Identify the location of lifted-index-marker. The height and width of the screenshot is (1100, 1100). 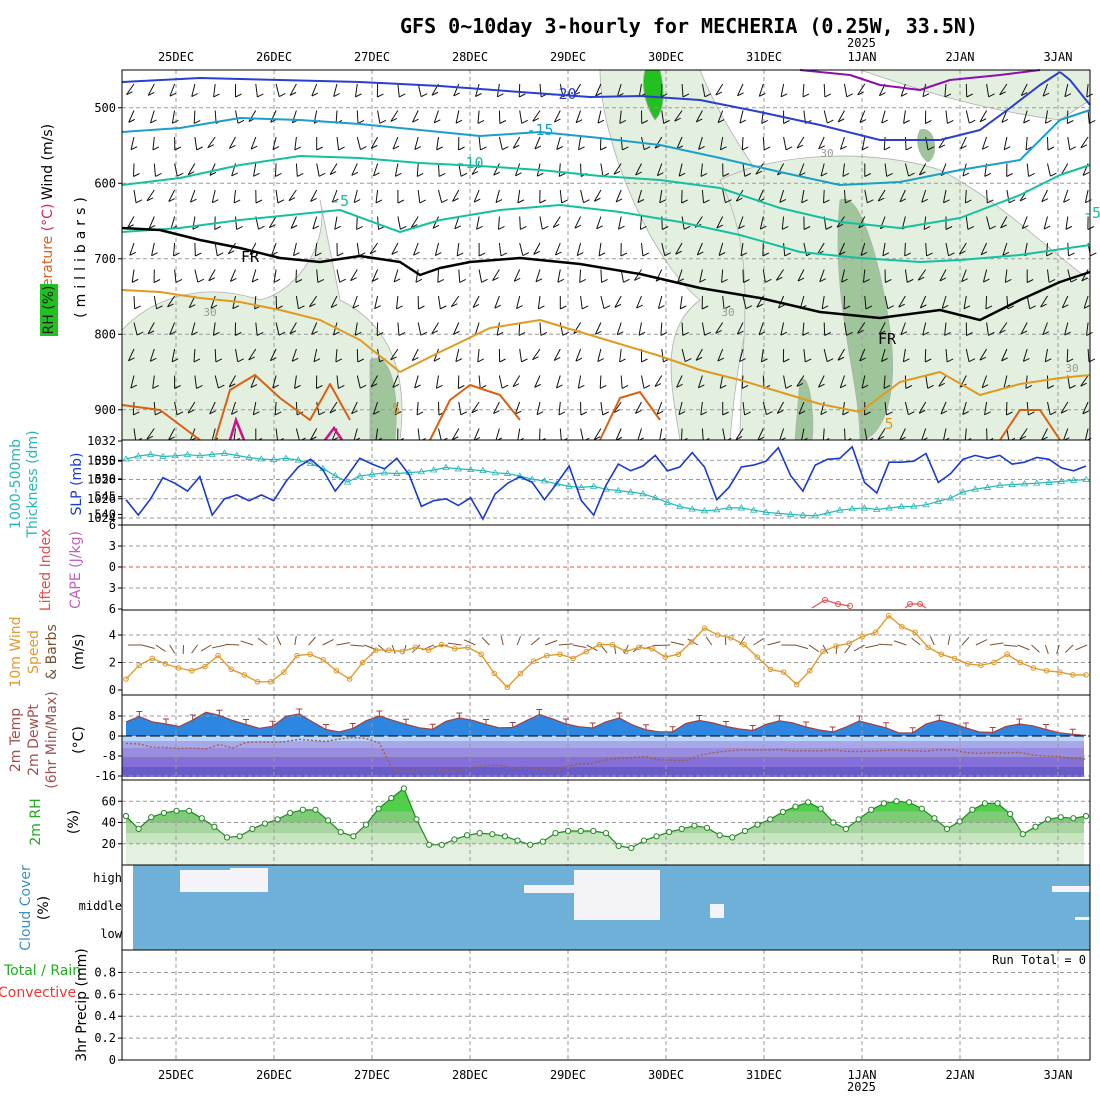
(838, 604).